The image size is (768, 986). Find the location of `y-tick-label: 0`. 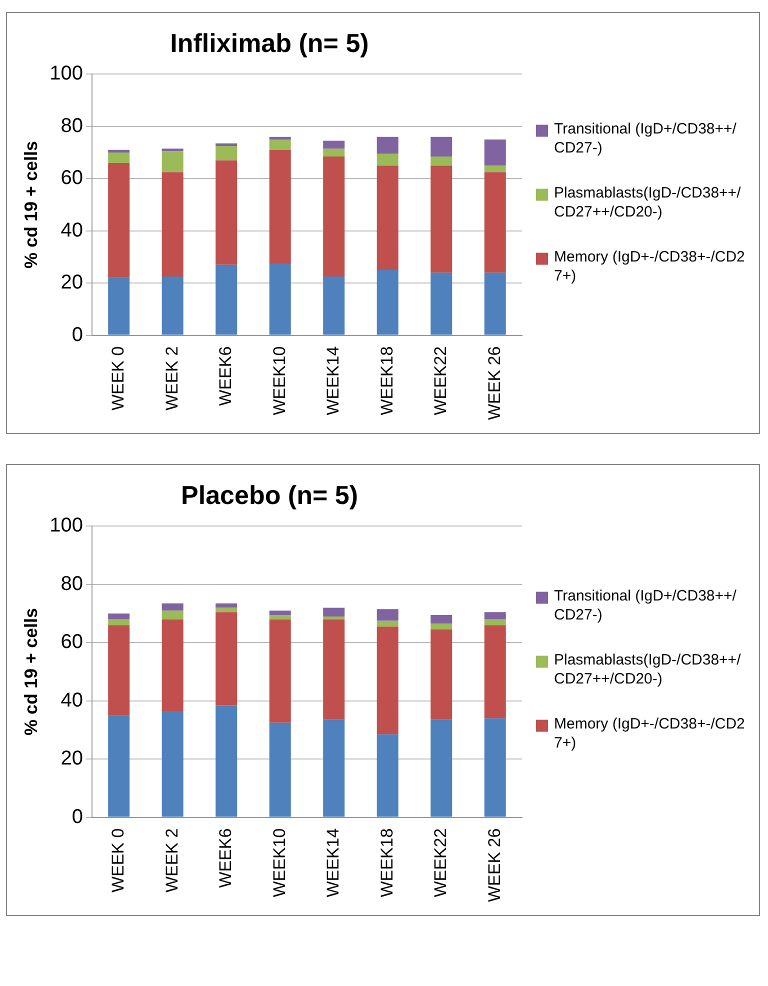

y-tick-label: 0 is located at coordinates (77, 817).